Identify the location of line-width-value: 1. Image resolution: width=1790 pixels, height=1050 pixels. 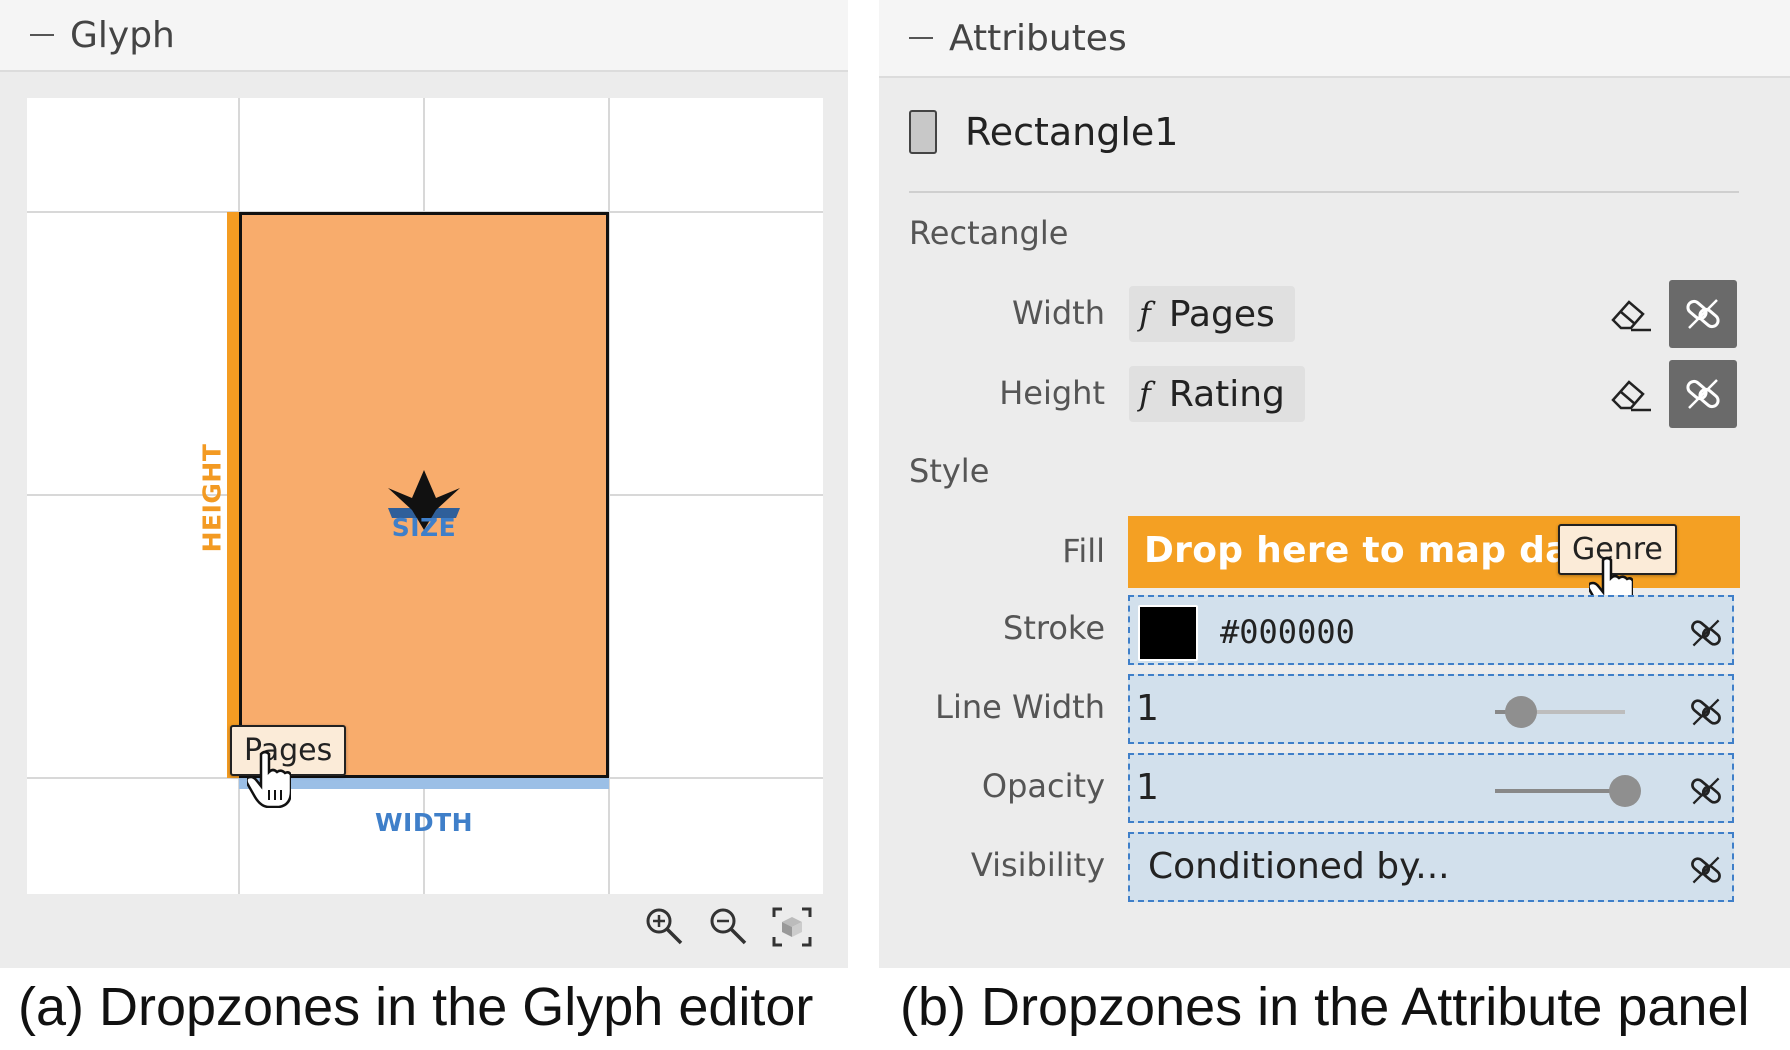
(1147, 708).